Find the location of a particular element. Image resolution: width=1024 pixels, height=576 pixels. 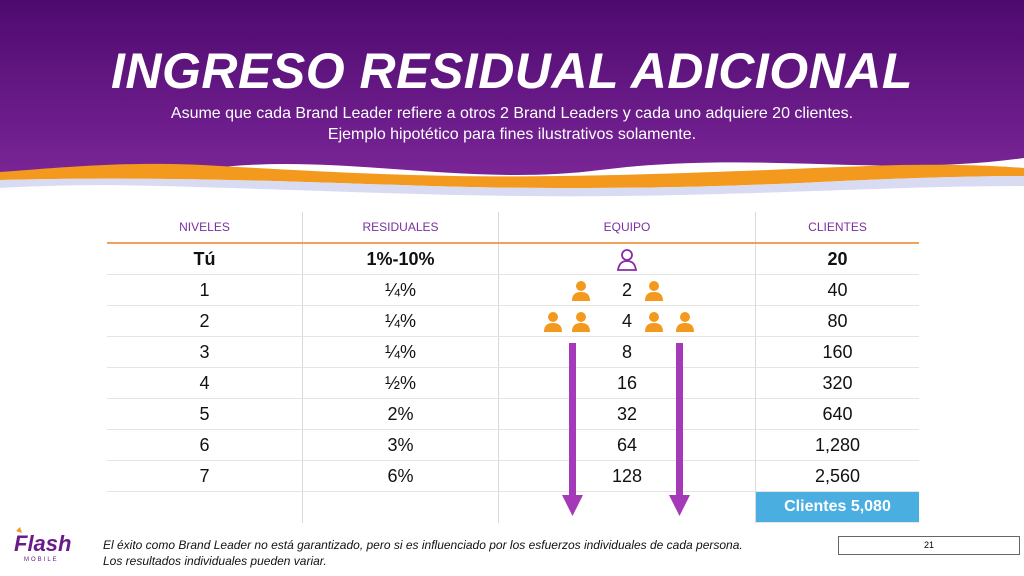

page-number-box: 21 is located at coordinates (929, 545).